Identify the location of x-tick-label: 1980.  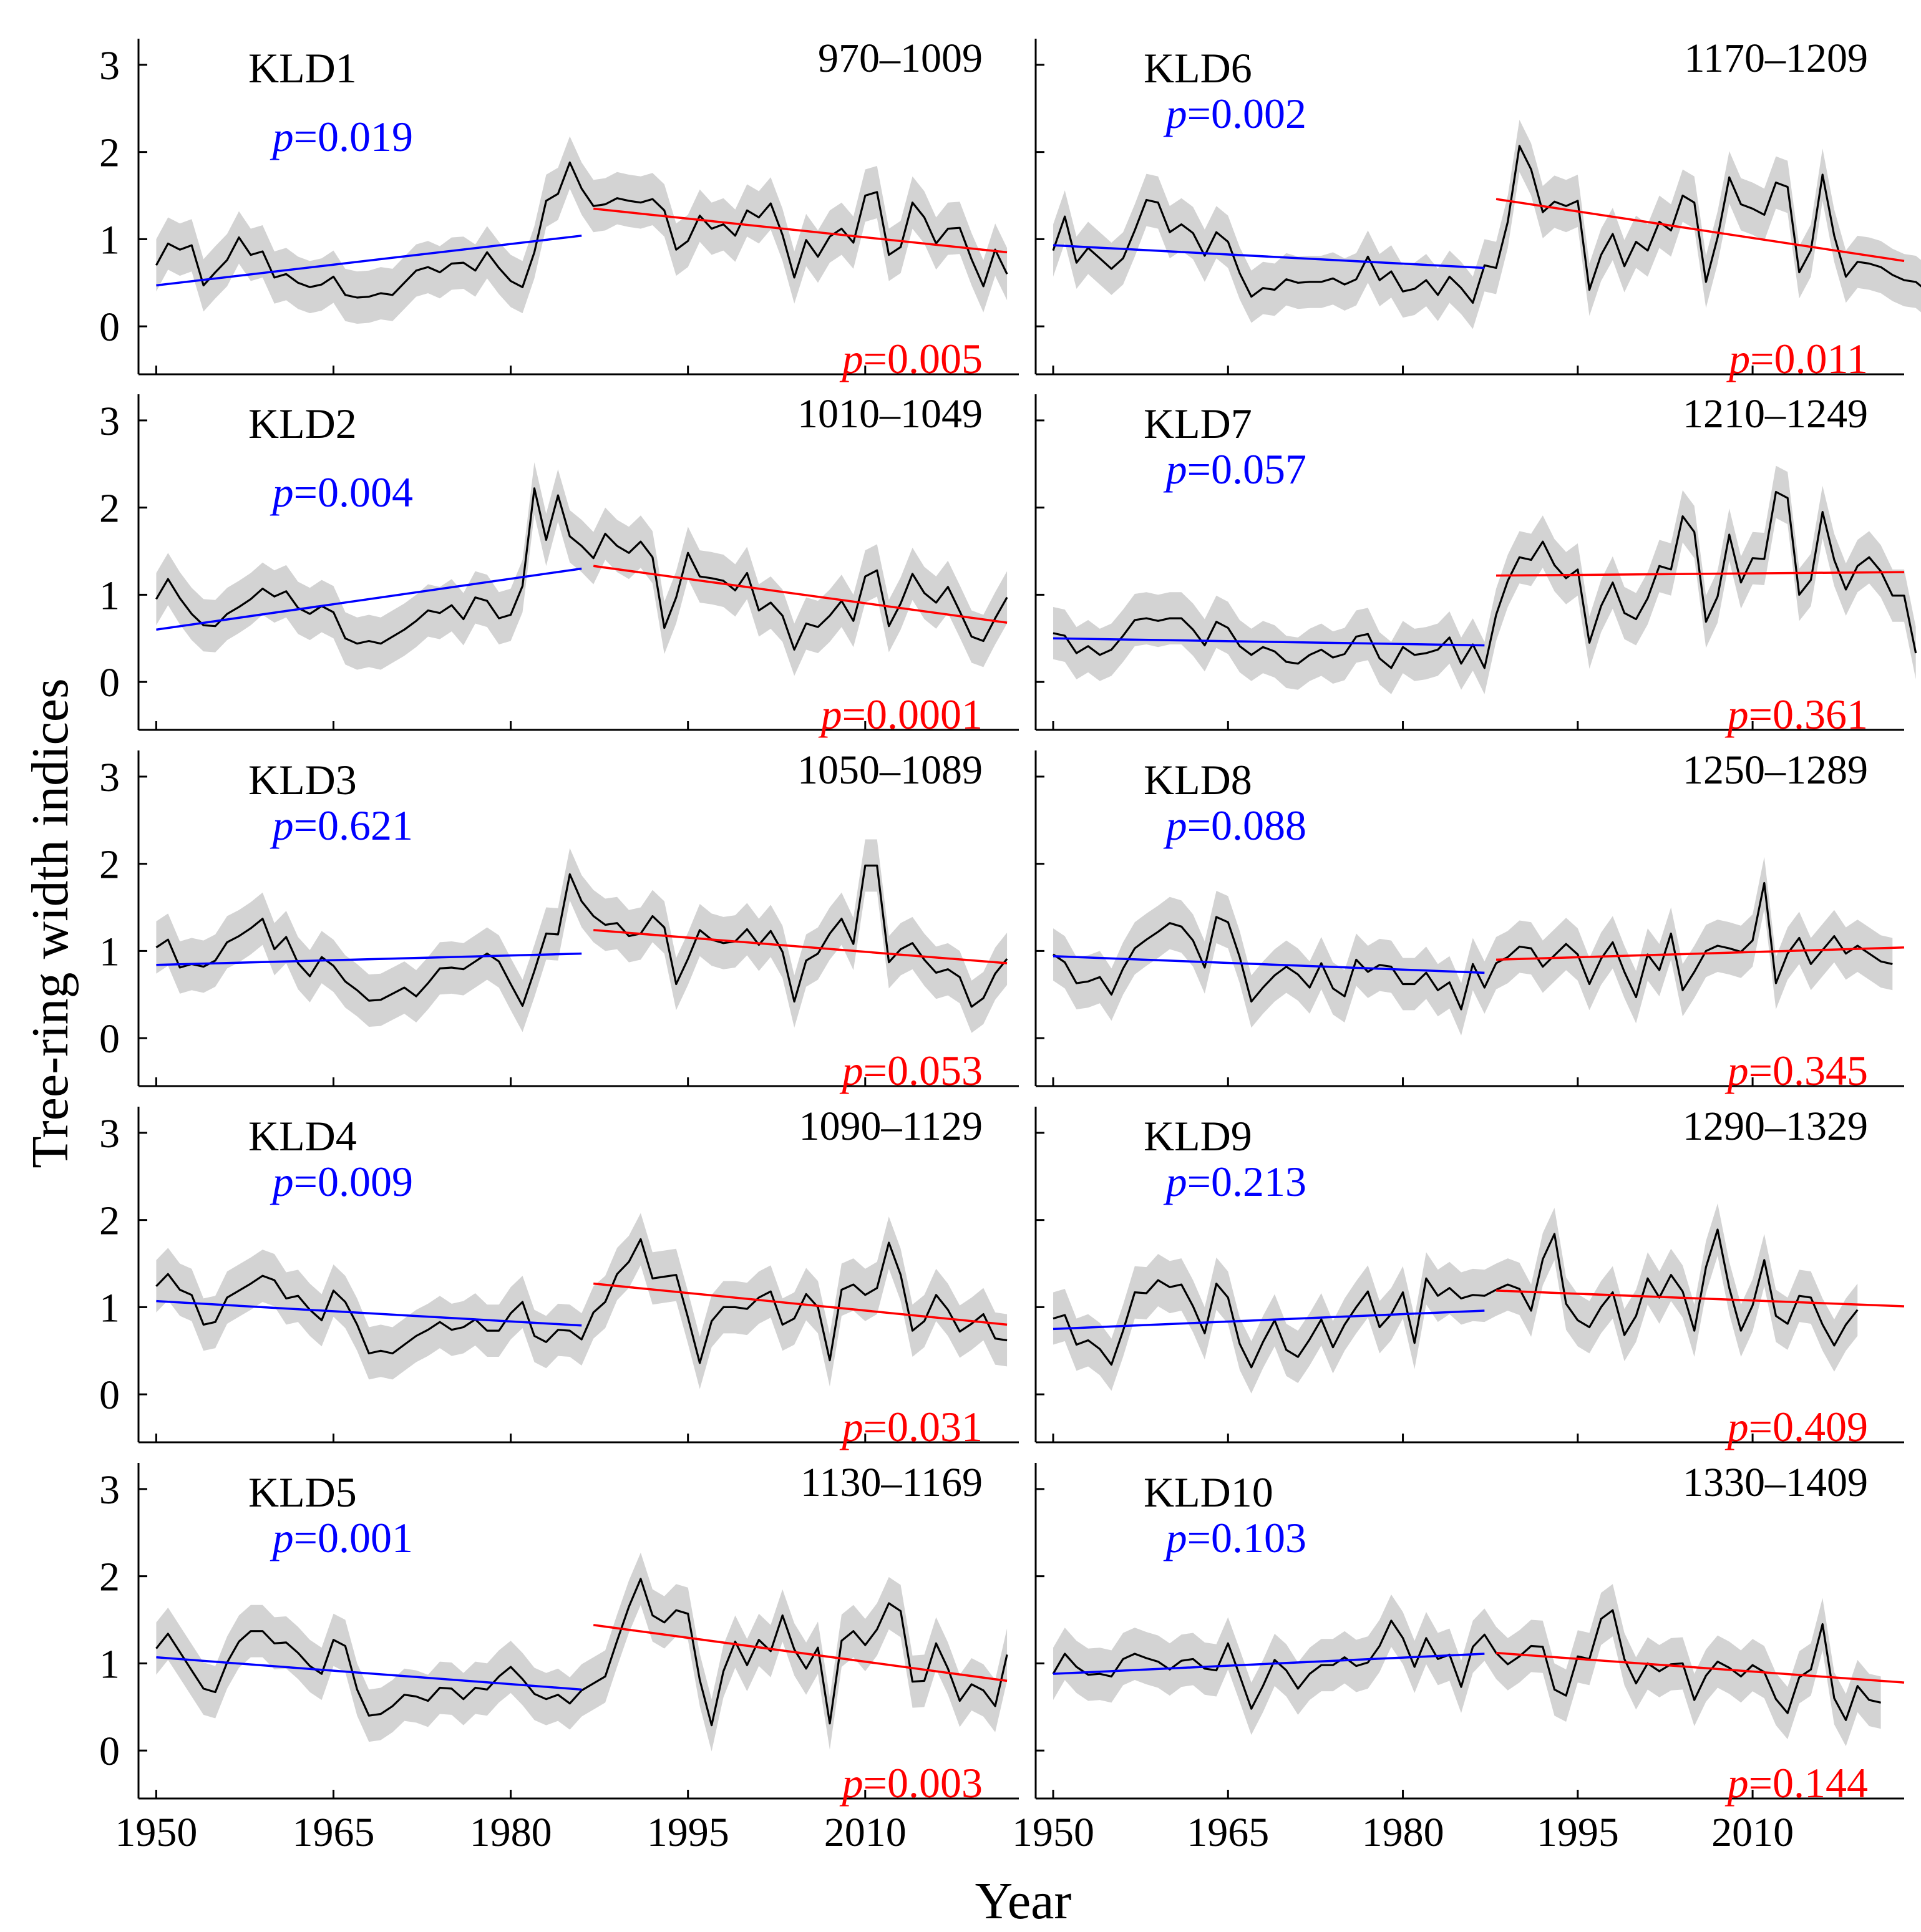
(511, 1832).